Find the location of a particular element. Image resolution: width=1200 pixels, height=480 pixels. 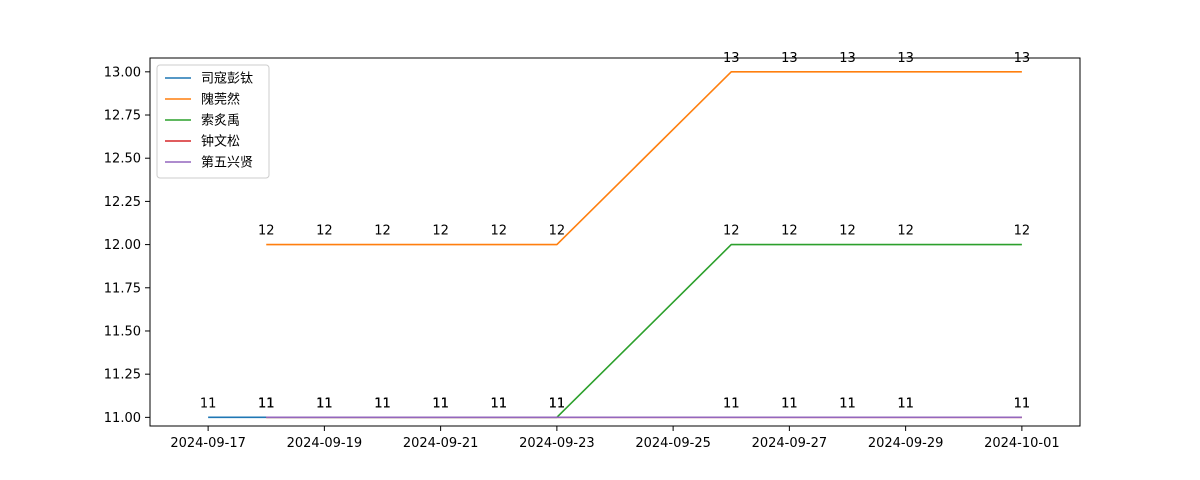

x-tick-label: 2024-09-25 is located at coordinates (673, 443).